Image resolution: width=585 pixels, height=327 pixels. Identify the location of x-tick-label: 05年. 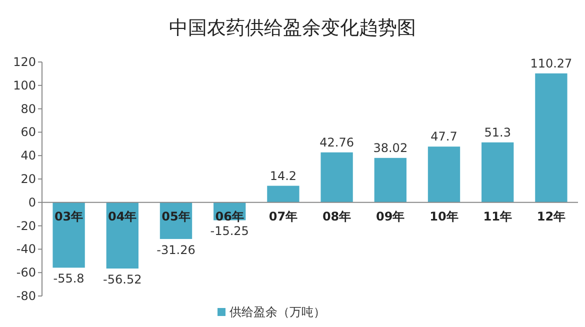
(176, 216).